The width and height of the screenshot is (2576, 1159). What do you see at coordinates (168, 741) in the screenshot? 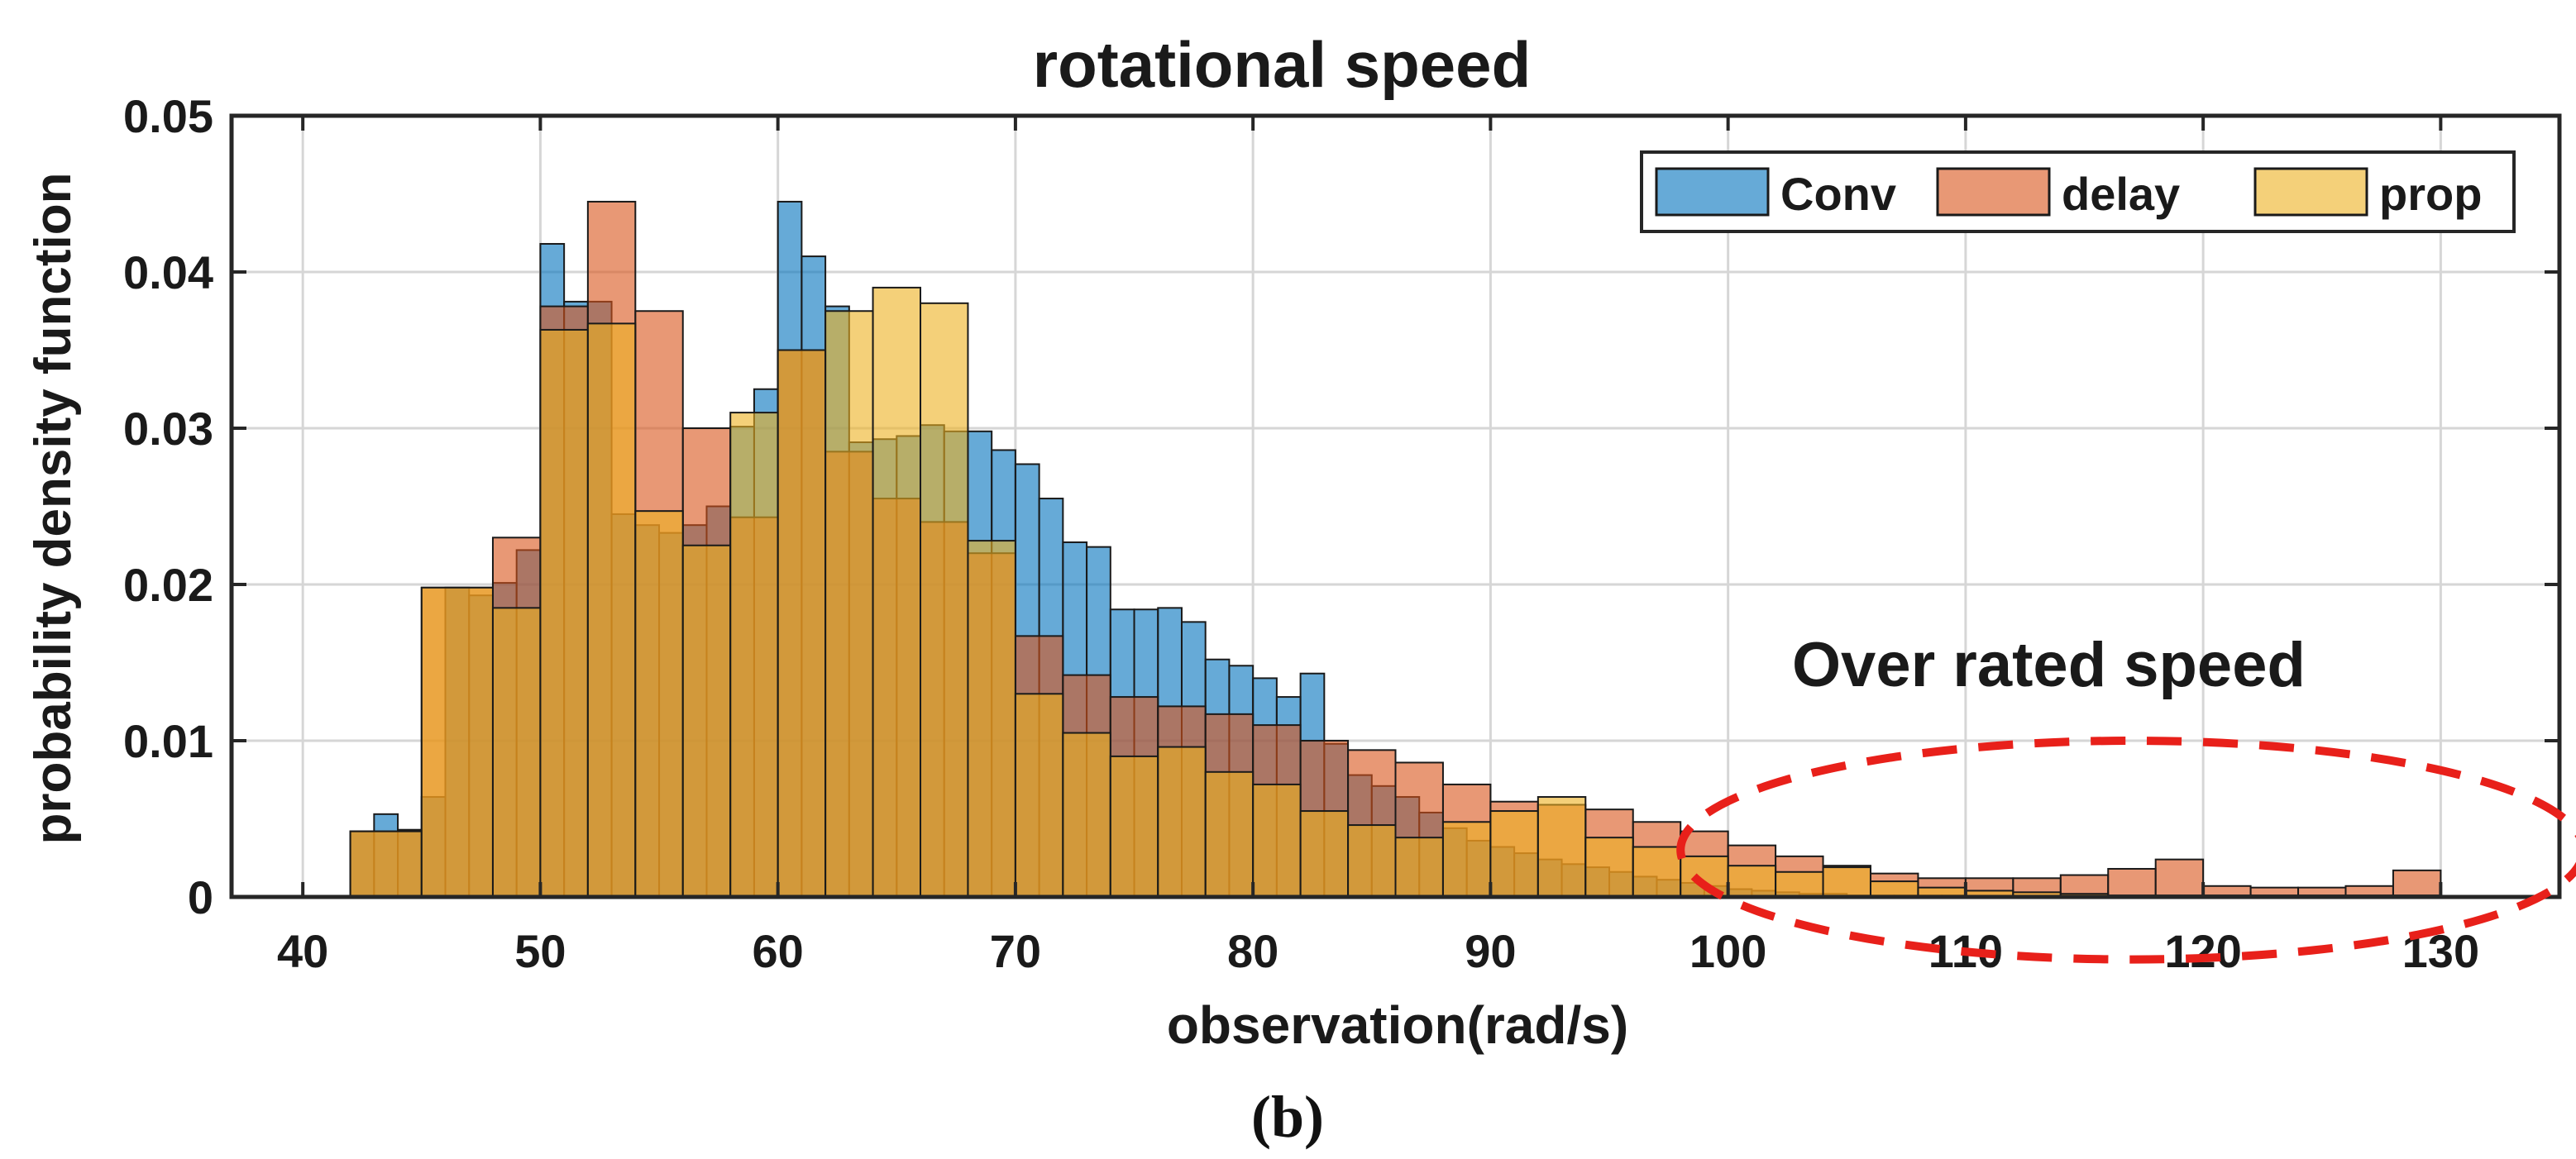
I see `y-tick-label: 0.01` at bounding box center [168, 741].